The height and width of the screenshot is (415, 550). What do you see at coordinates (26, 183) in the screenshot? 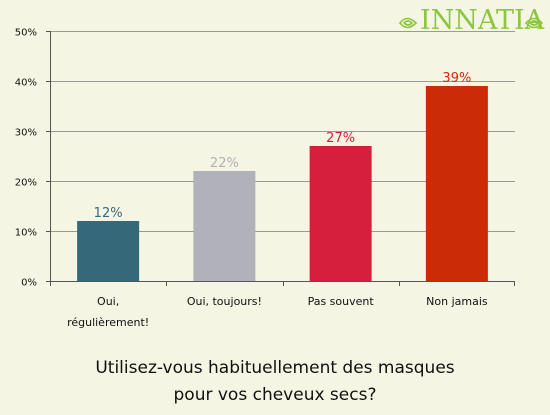
I see `y-tick-label: 20%` at bounding box center [26, 183].